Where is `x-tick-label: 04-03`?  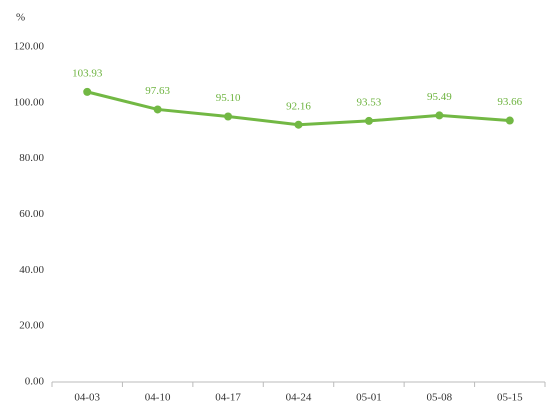 x-tick-label: 04-03 is located at coordinates (87, 398).